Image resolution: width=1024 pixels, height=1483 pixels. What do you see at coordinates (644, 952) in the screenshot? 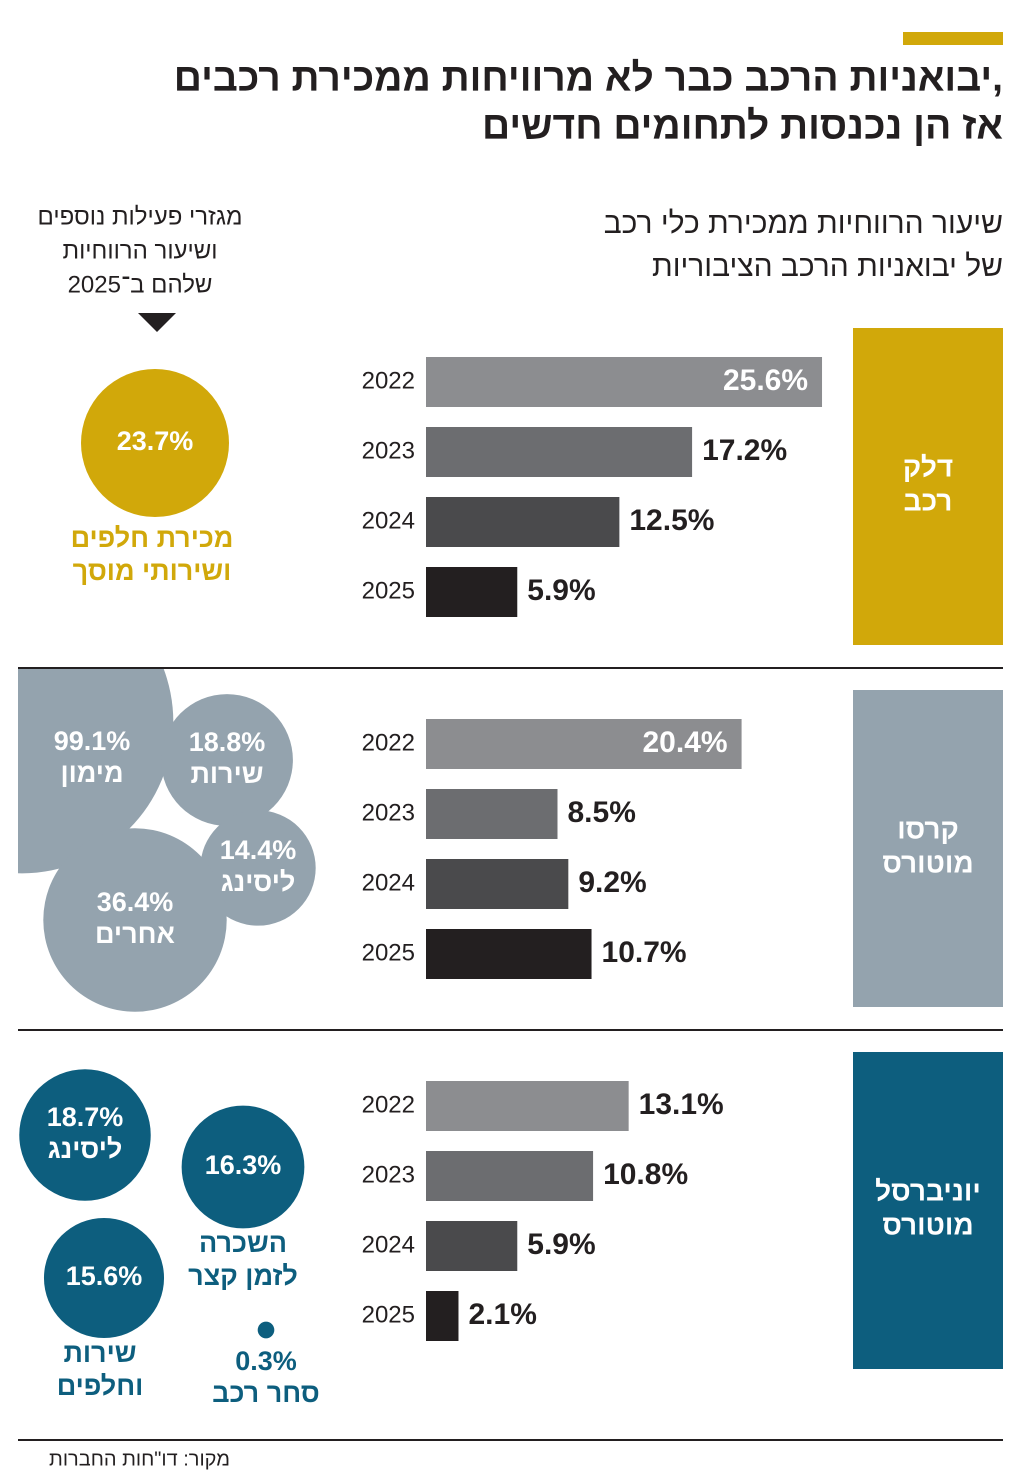
I see `value-label: 10.7%` at bounding box center [644, 952].